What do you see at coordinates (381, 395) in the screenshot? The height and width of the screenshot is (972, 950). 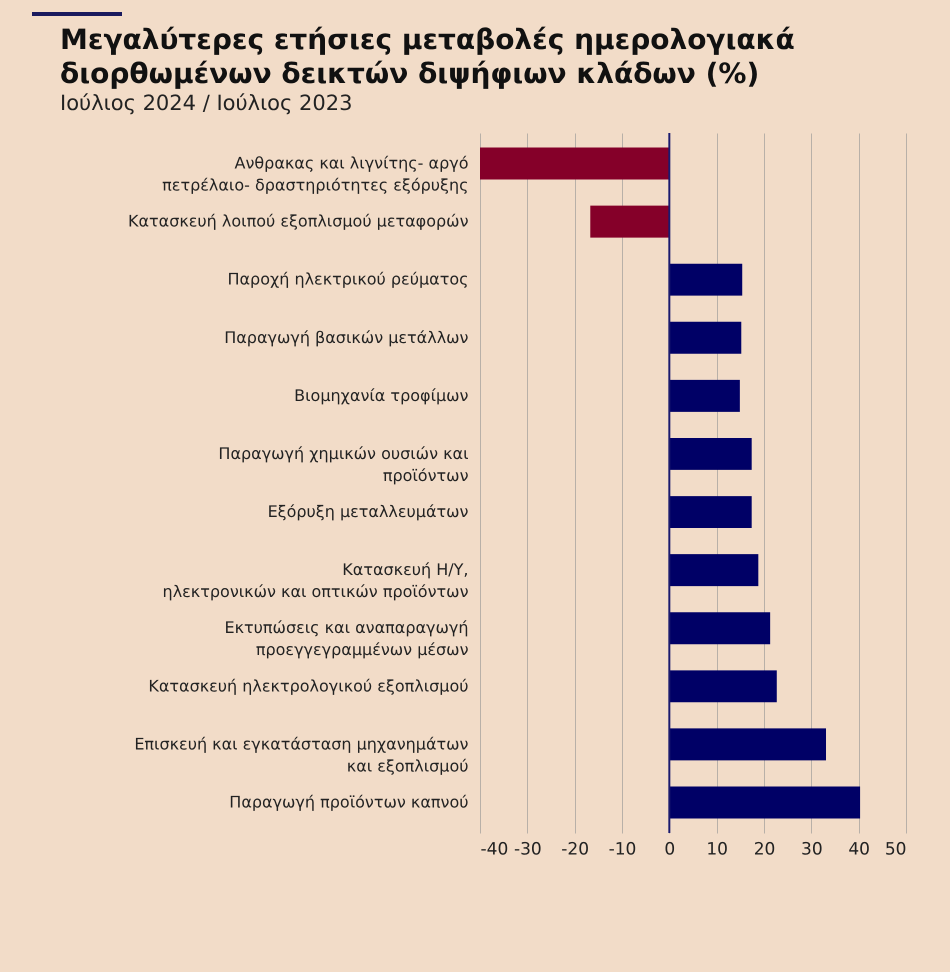 I see `y-tick-label: Βιομηχανία τροφίμων` at bounding box center [381, 395].